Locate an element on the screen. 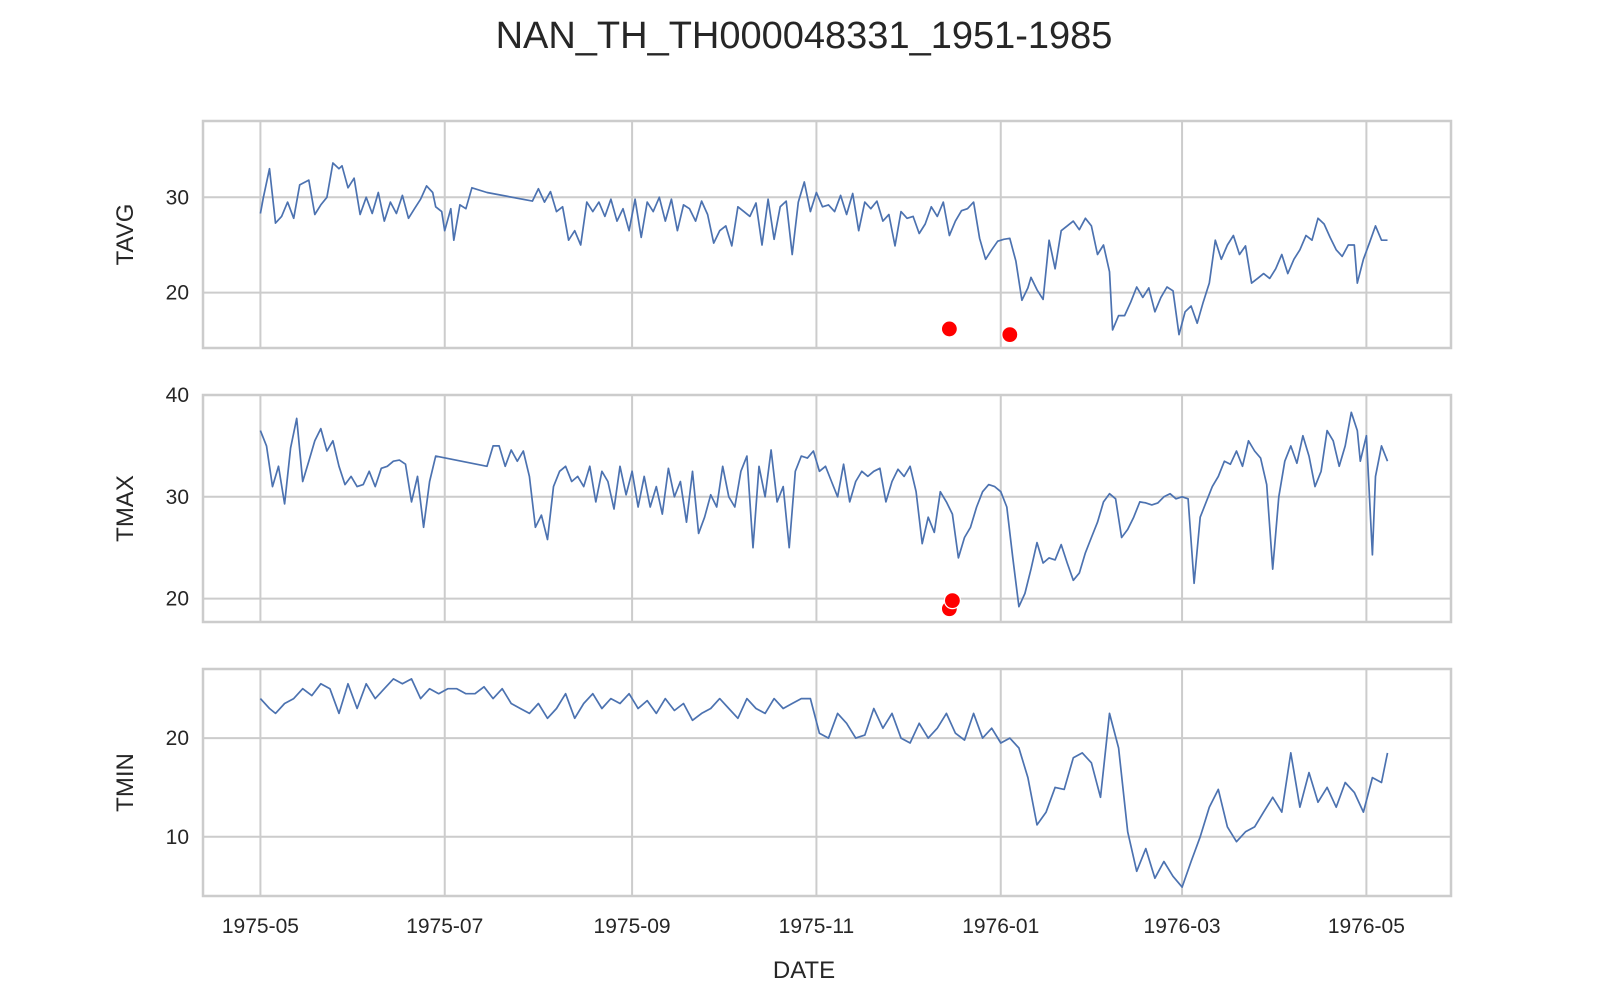 This screenshot has height=1000, width=1600. y-axis-label: TMIN is located at coordinates (125, 782).